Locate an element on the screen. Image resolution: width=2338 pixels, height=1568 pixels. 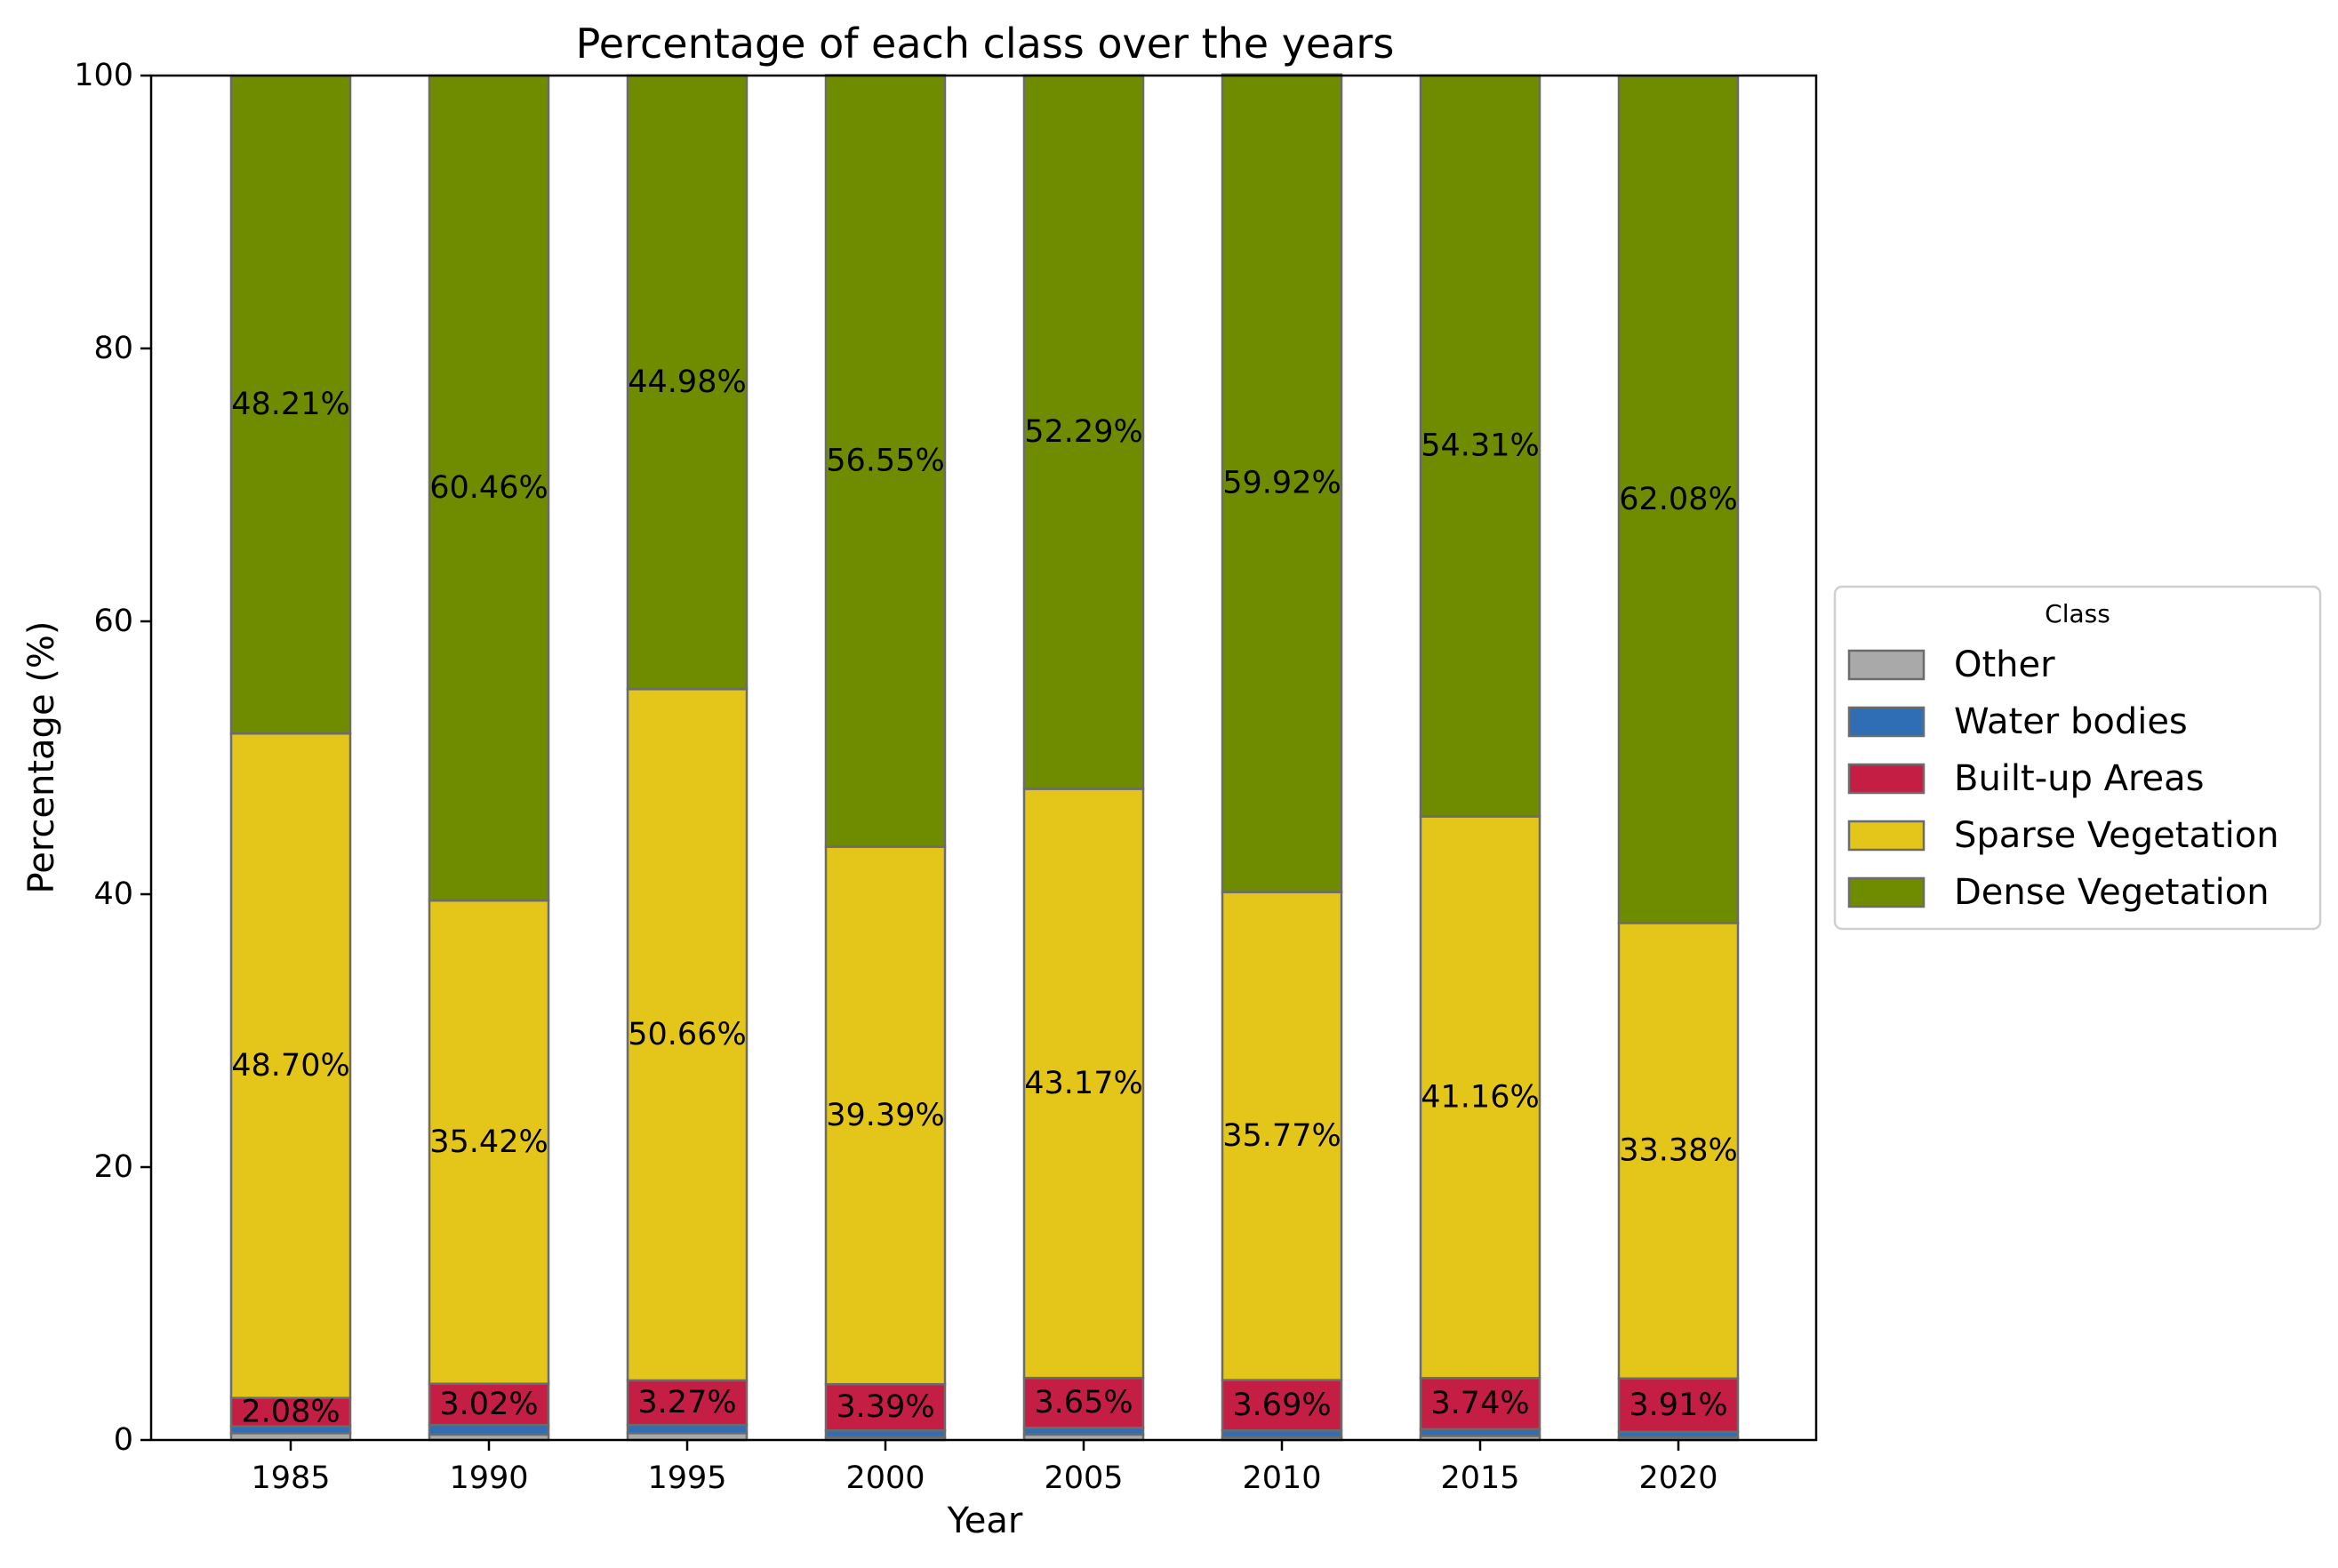
bar-dense-vegetation-2010 is located at coordinates (1282, 483).